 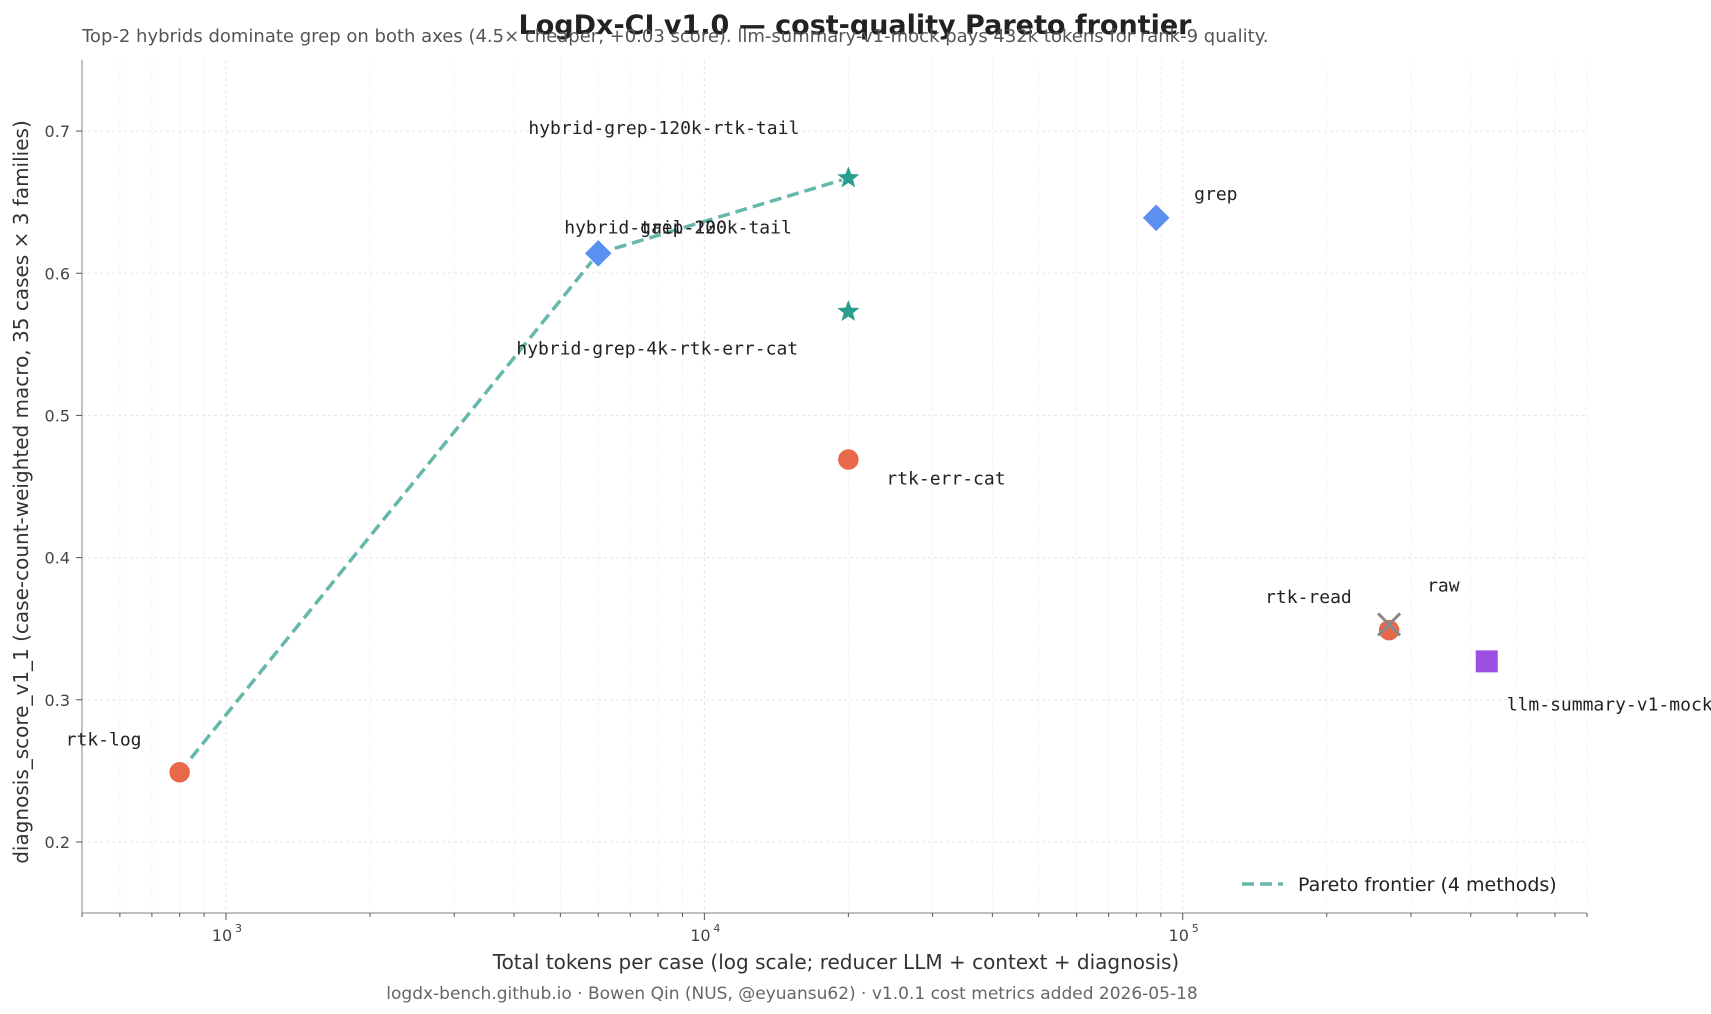 I want to click on label-tail-200: tail-200, so click(x=683, y=227).